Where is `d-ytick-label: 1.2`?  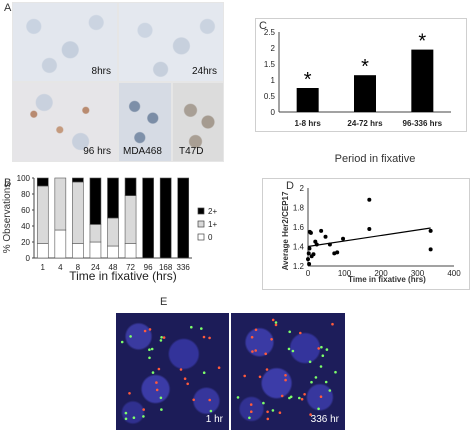
d-ytick-label: 1.2 is located at coordinates (299, 266).